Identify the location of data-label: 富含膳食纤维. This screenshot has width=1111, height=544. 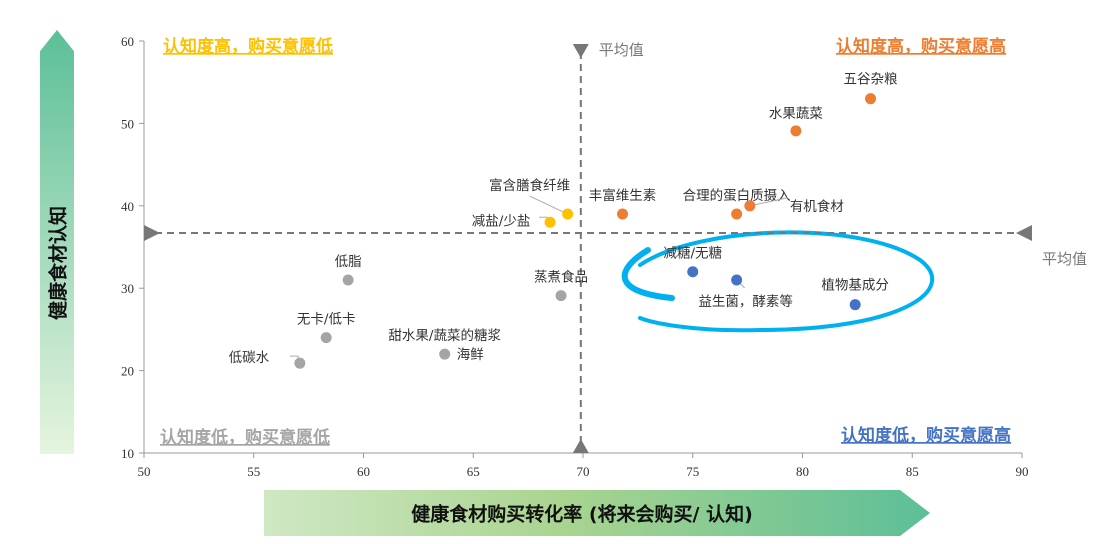
(529, 185).